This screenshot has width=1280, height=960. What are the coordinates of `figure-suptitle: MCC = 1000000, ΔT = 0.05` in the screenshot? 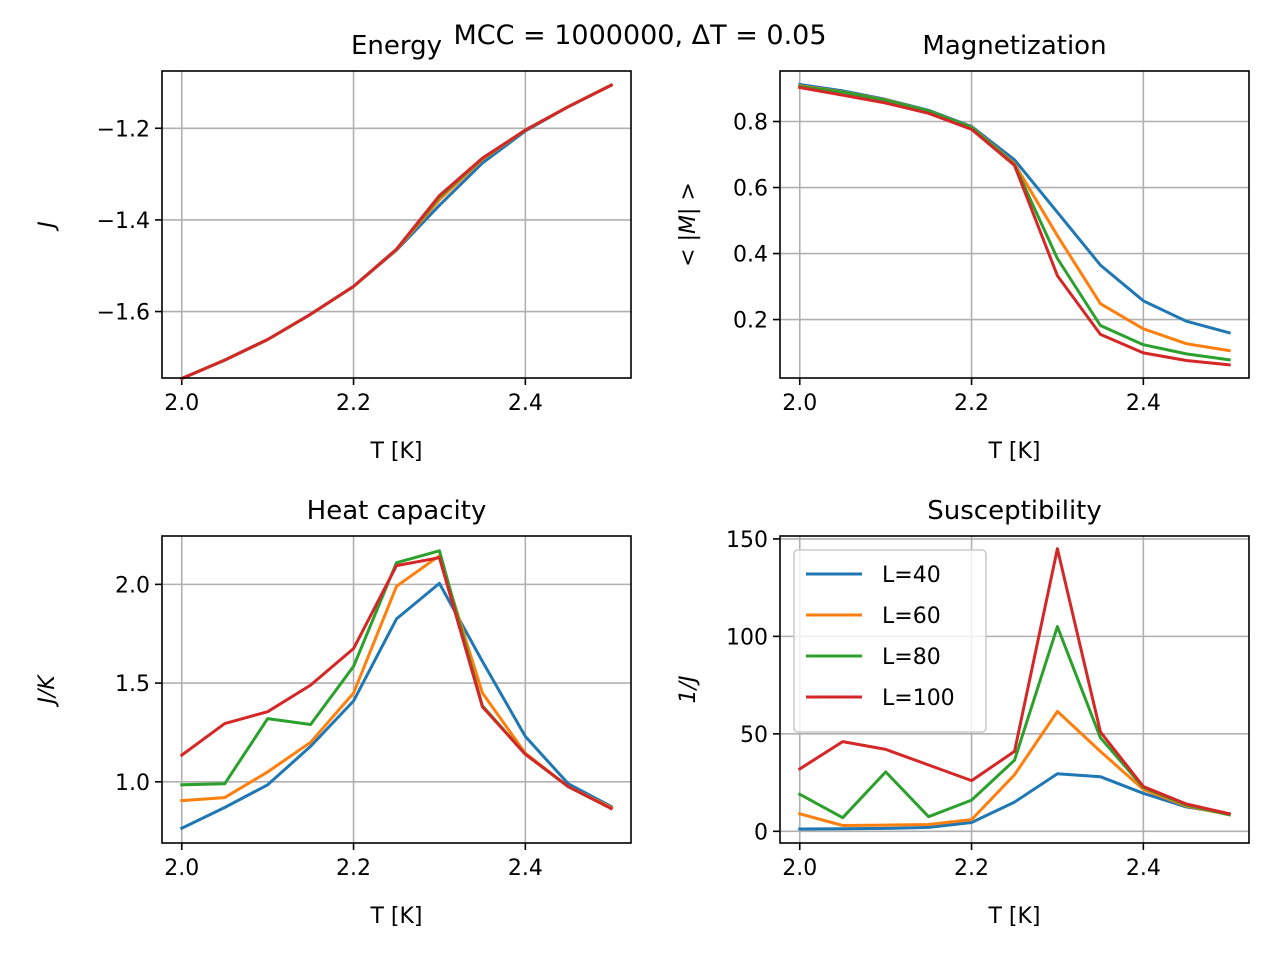 It's located at (639, 35).